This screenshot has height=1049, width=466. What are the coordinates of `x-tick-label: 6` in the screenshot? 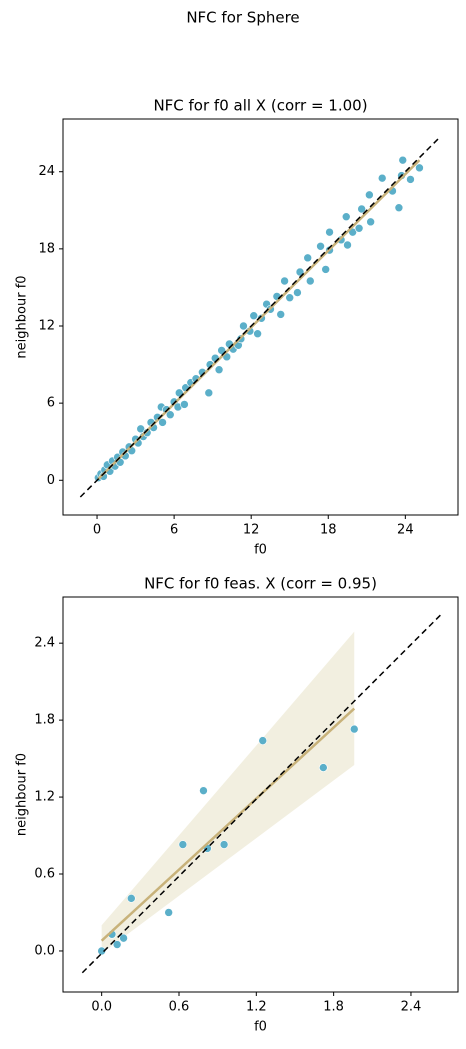 It's located at (174, 530).